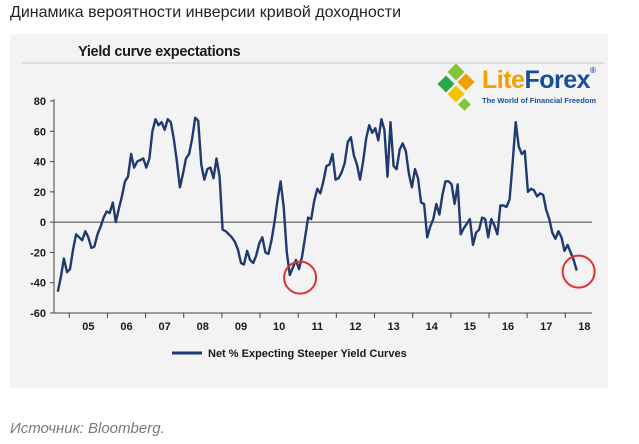 The height and width of the screenshot is (444, 639). I want to click on x-tick-label: 14, so click(432, 327).